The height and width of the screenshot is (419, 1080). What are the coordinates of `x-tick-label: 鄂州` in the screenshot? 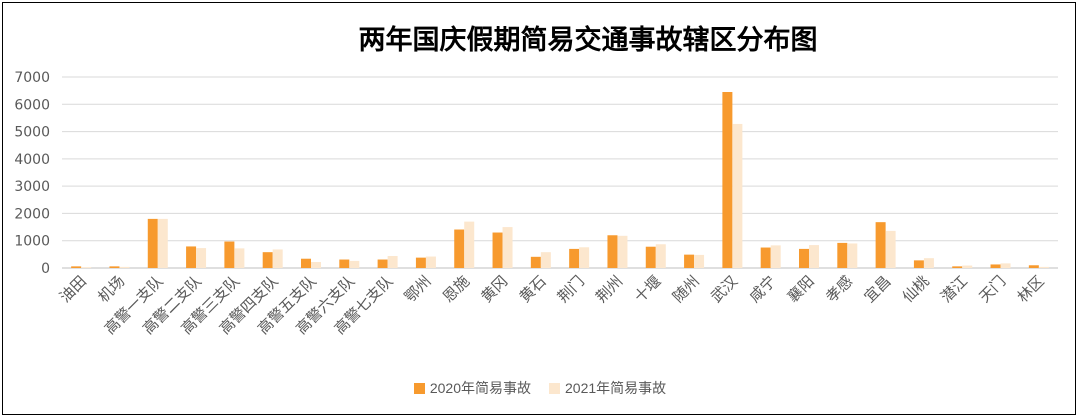 It's located at (418, 289).